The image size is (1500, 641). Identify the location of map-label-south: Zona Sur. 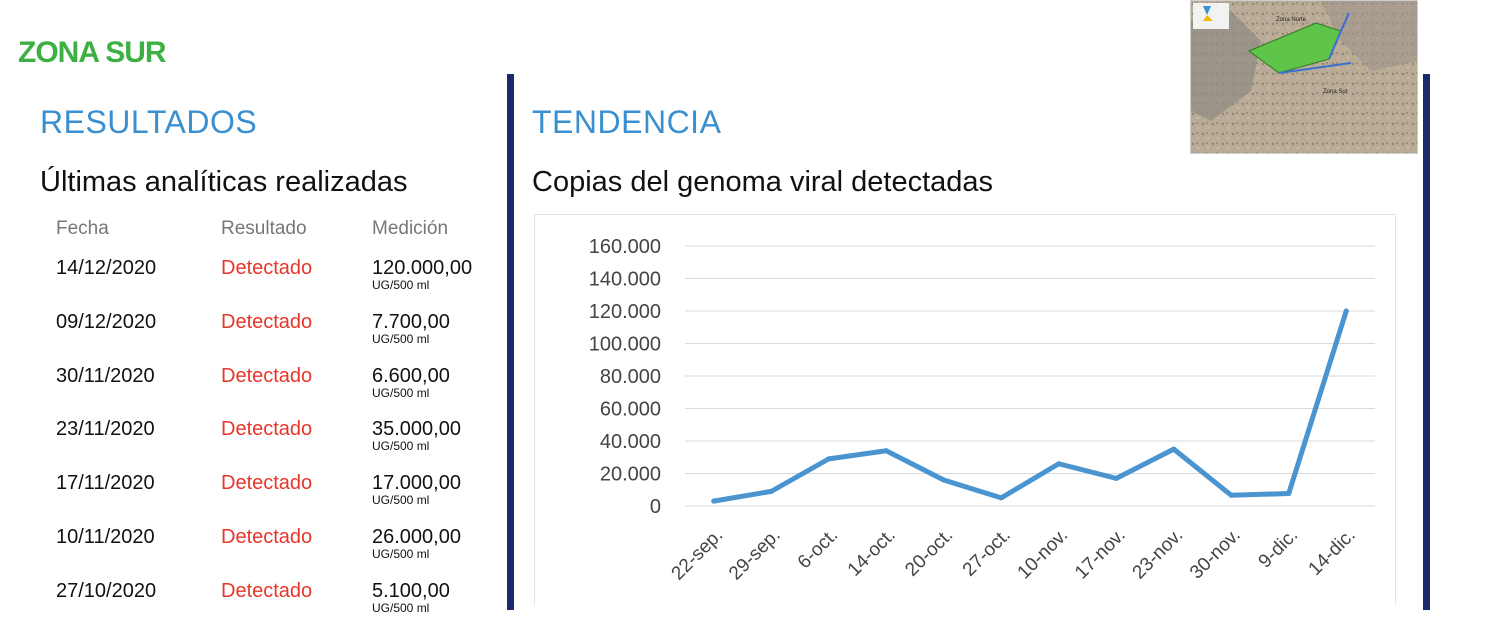
(1335, 92).